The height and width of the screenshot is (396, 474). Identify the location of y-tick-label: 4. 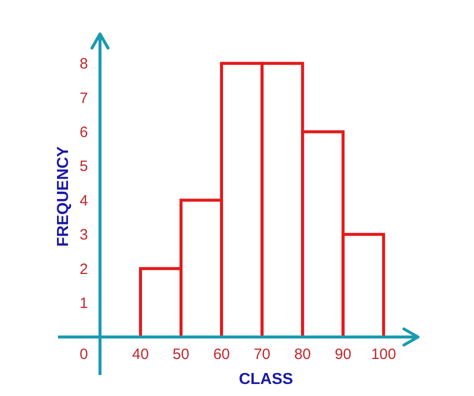
(84, 201).